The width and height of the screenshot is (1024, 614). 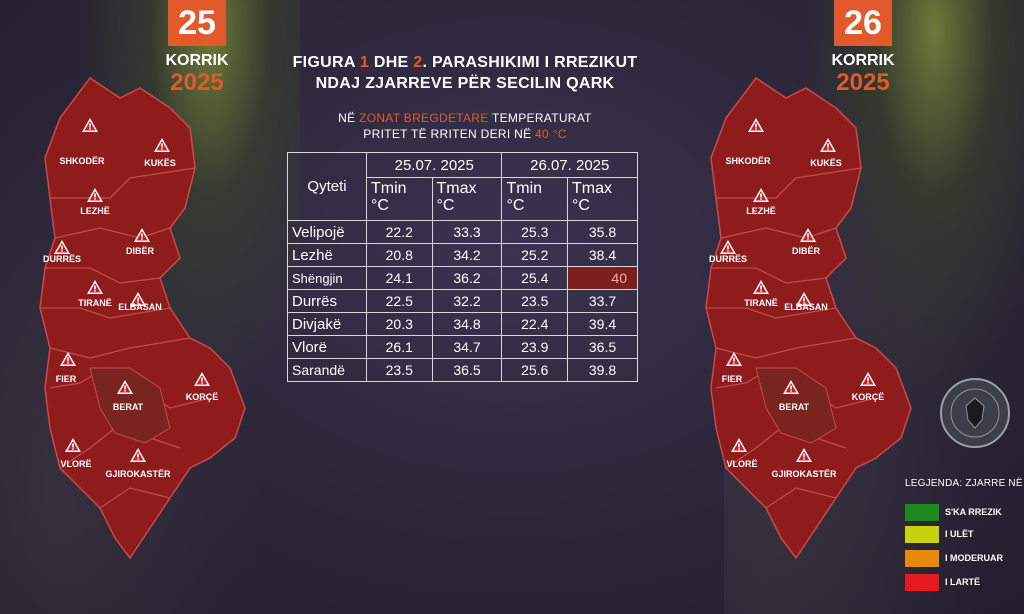 What do you see at coordinates (551, 134) in the screenshot?
I see `subtitle-highlight-2: 40 °C` at bounding box center [551, 134].